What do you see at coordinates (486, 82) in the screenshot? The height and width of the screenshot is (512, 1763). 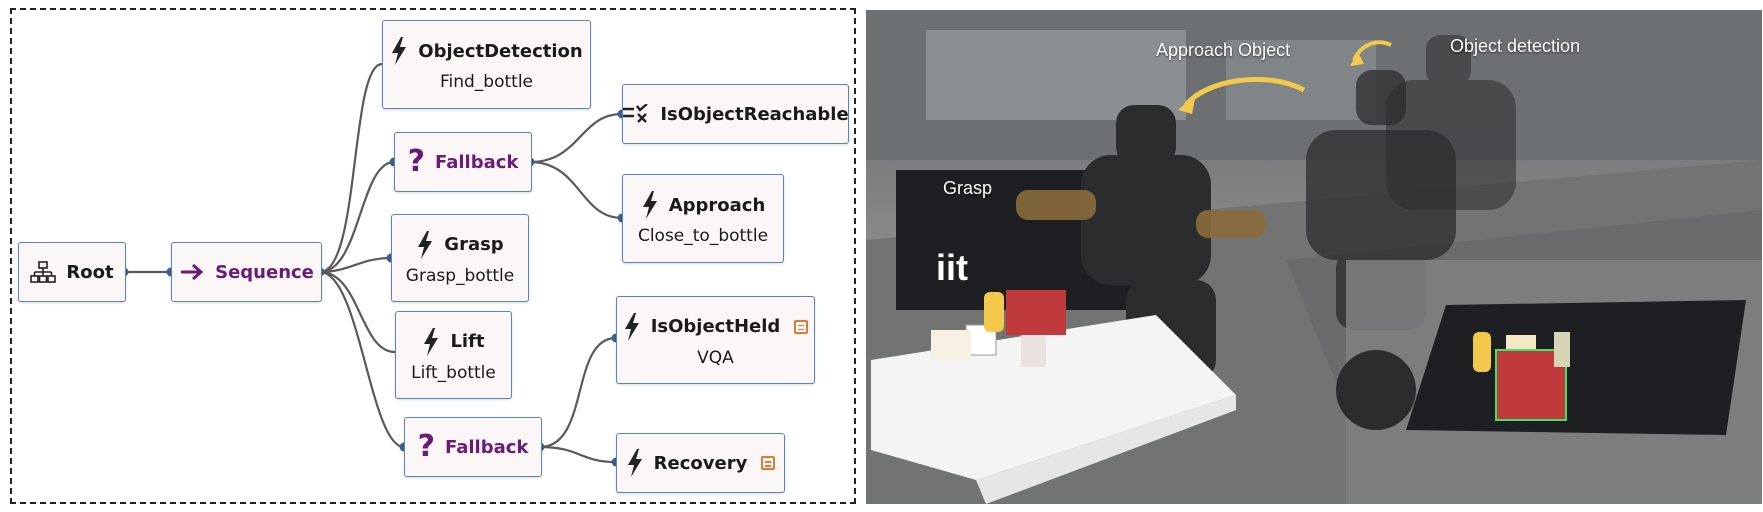 I see `object-detection-subtitle: Find_bottle` at bounding box center [486, 82].